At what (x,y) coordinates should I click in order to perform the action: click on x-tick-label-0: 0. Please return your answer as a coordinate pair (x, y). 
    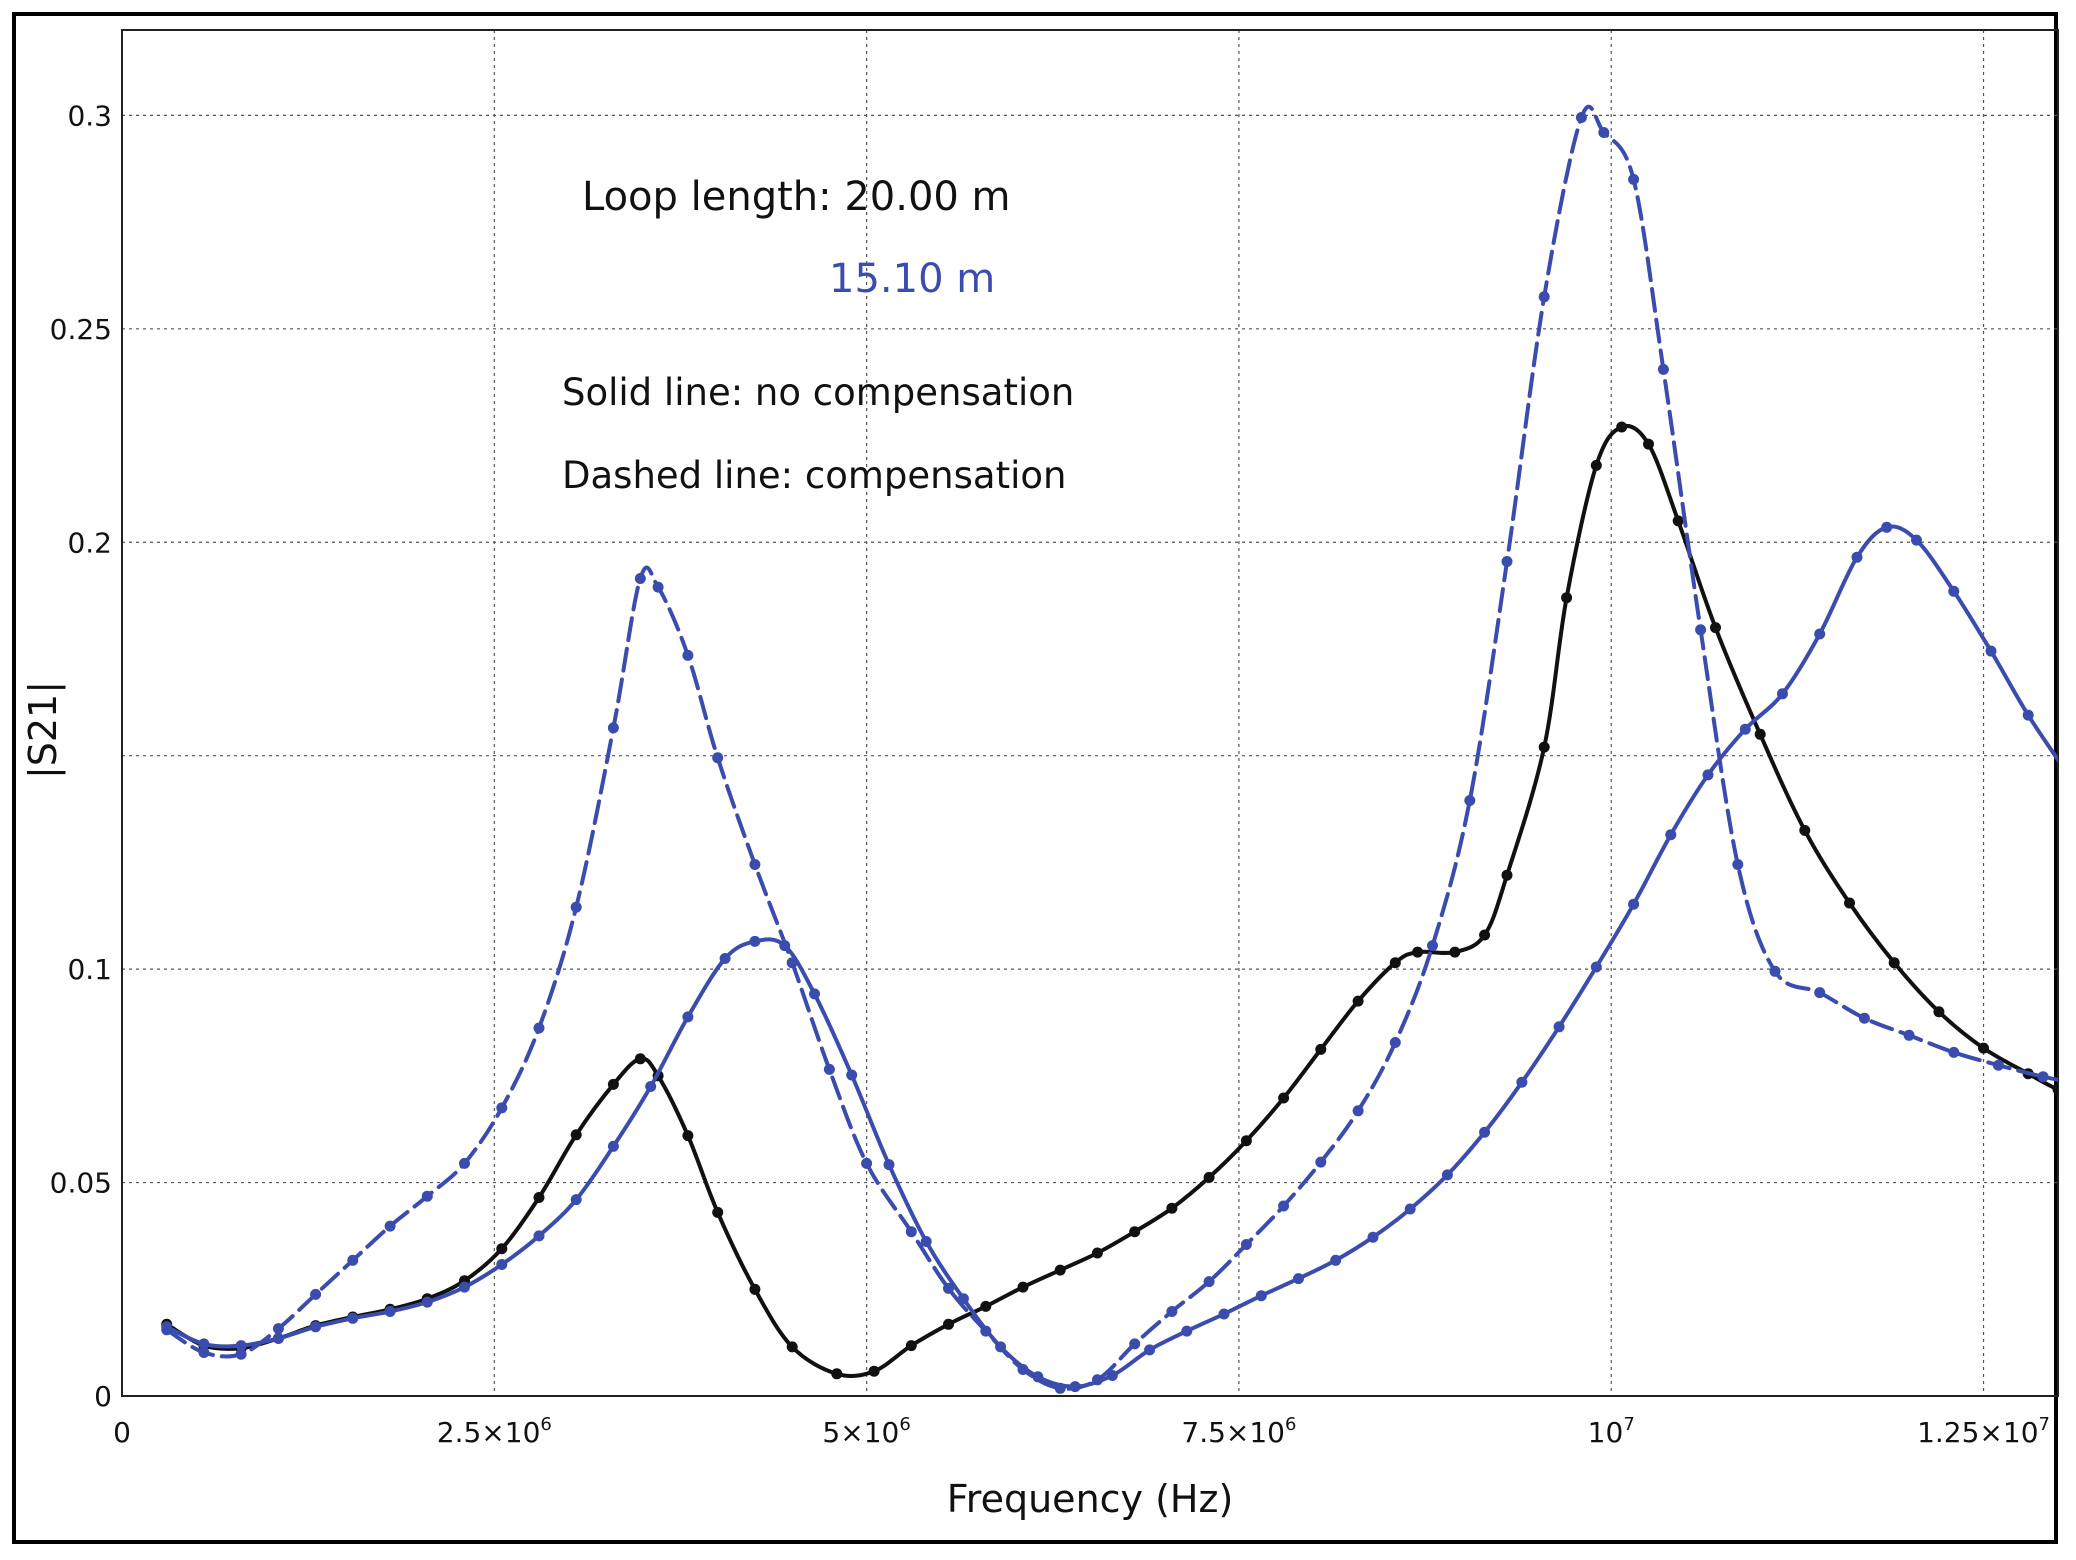
    Looking at the image, I should click on (122, 1432).